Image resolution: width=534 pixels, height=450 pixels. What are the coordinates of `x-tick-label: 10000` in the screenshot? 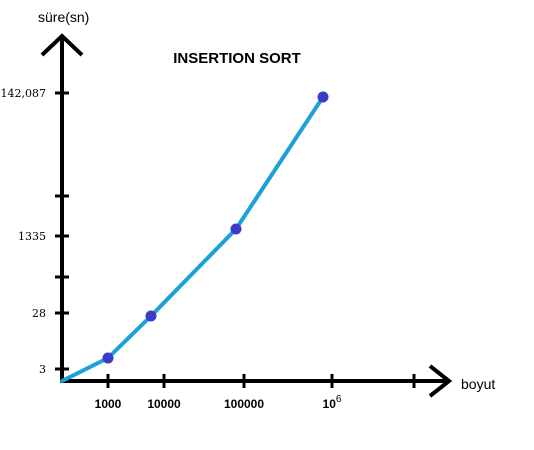 It's located at (164, 404).